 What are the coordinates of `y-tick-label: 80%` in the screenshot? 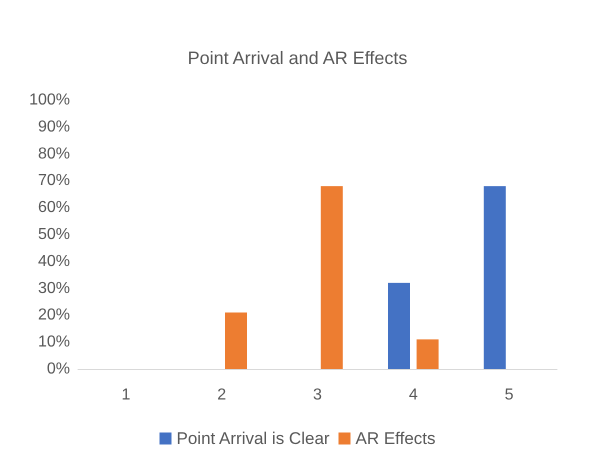 It's located at (54, 153).